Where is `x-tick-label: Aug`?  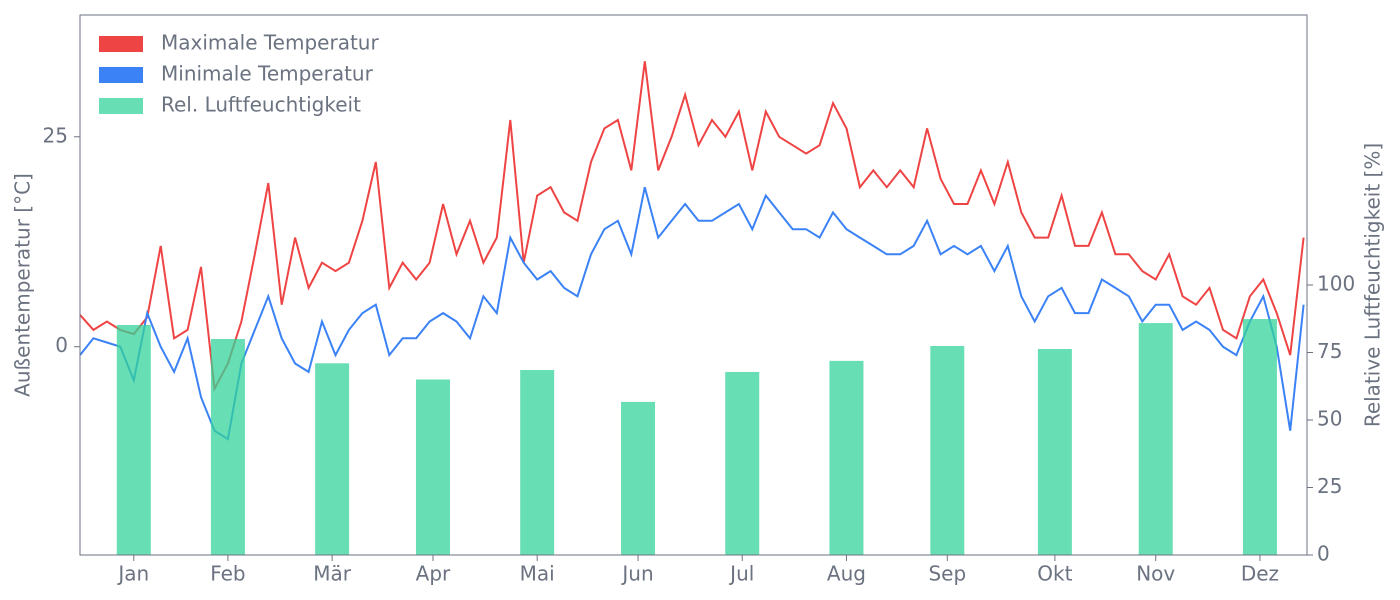 x-tick-label: Aug is located at coordinates (846, 574).